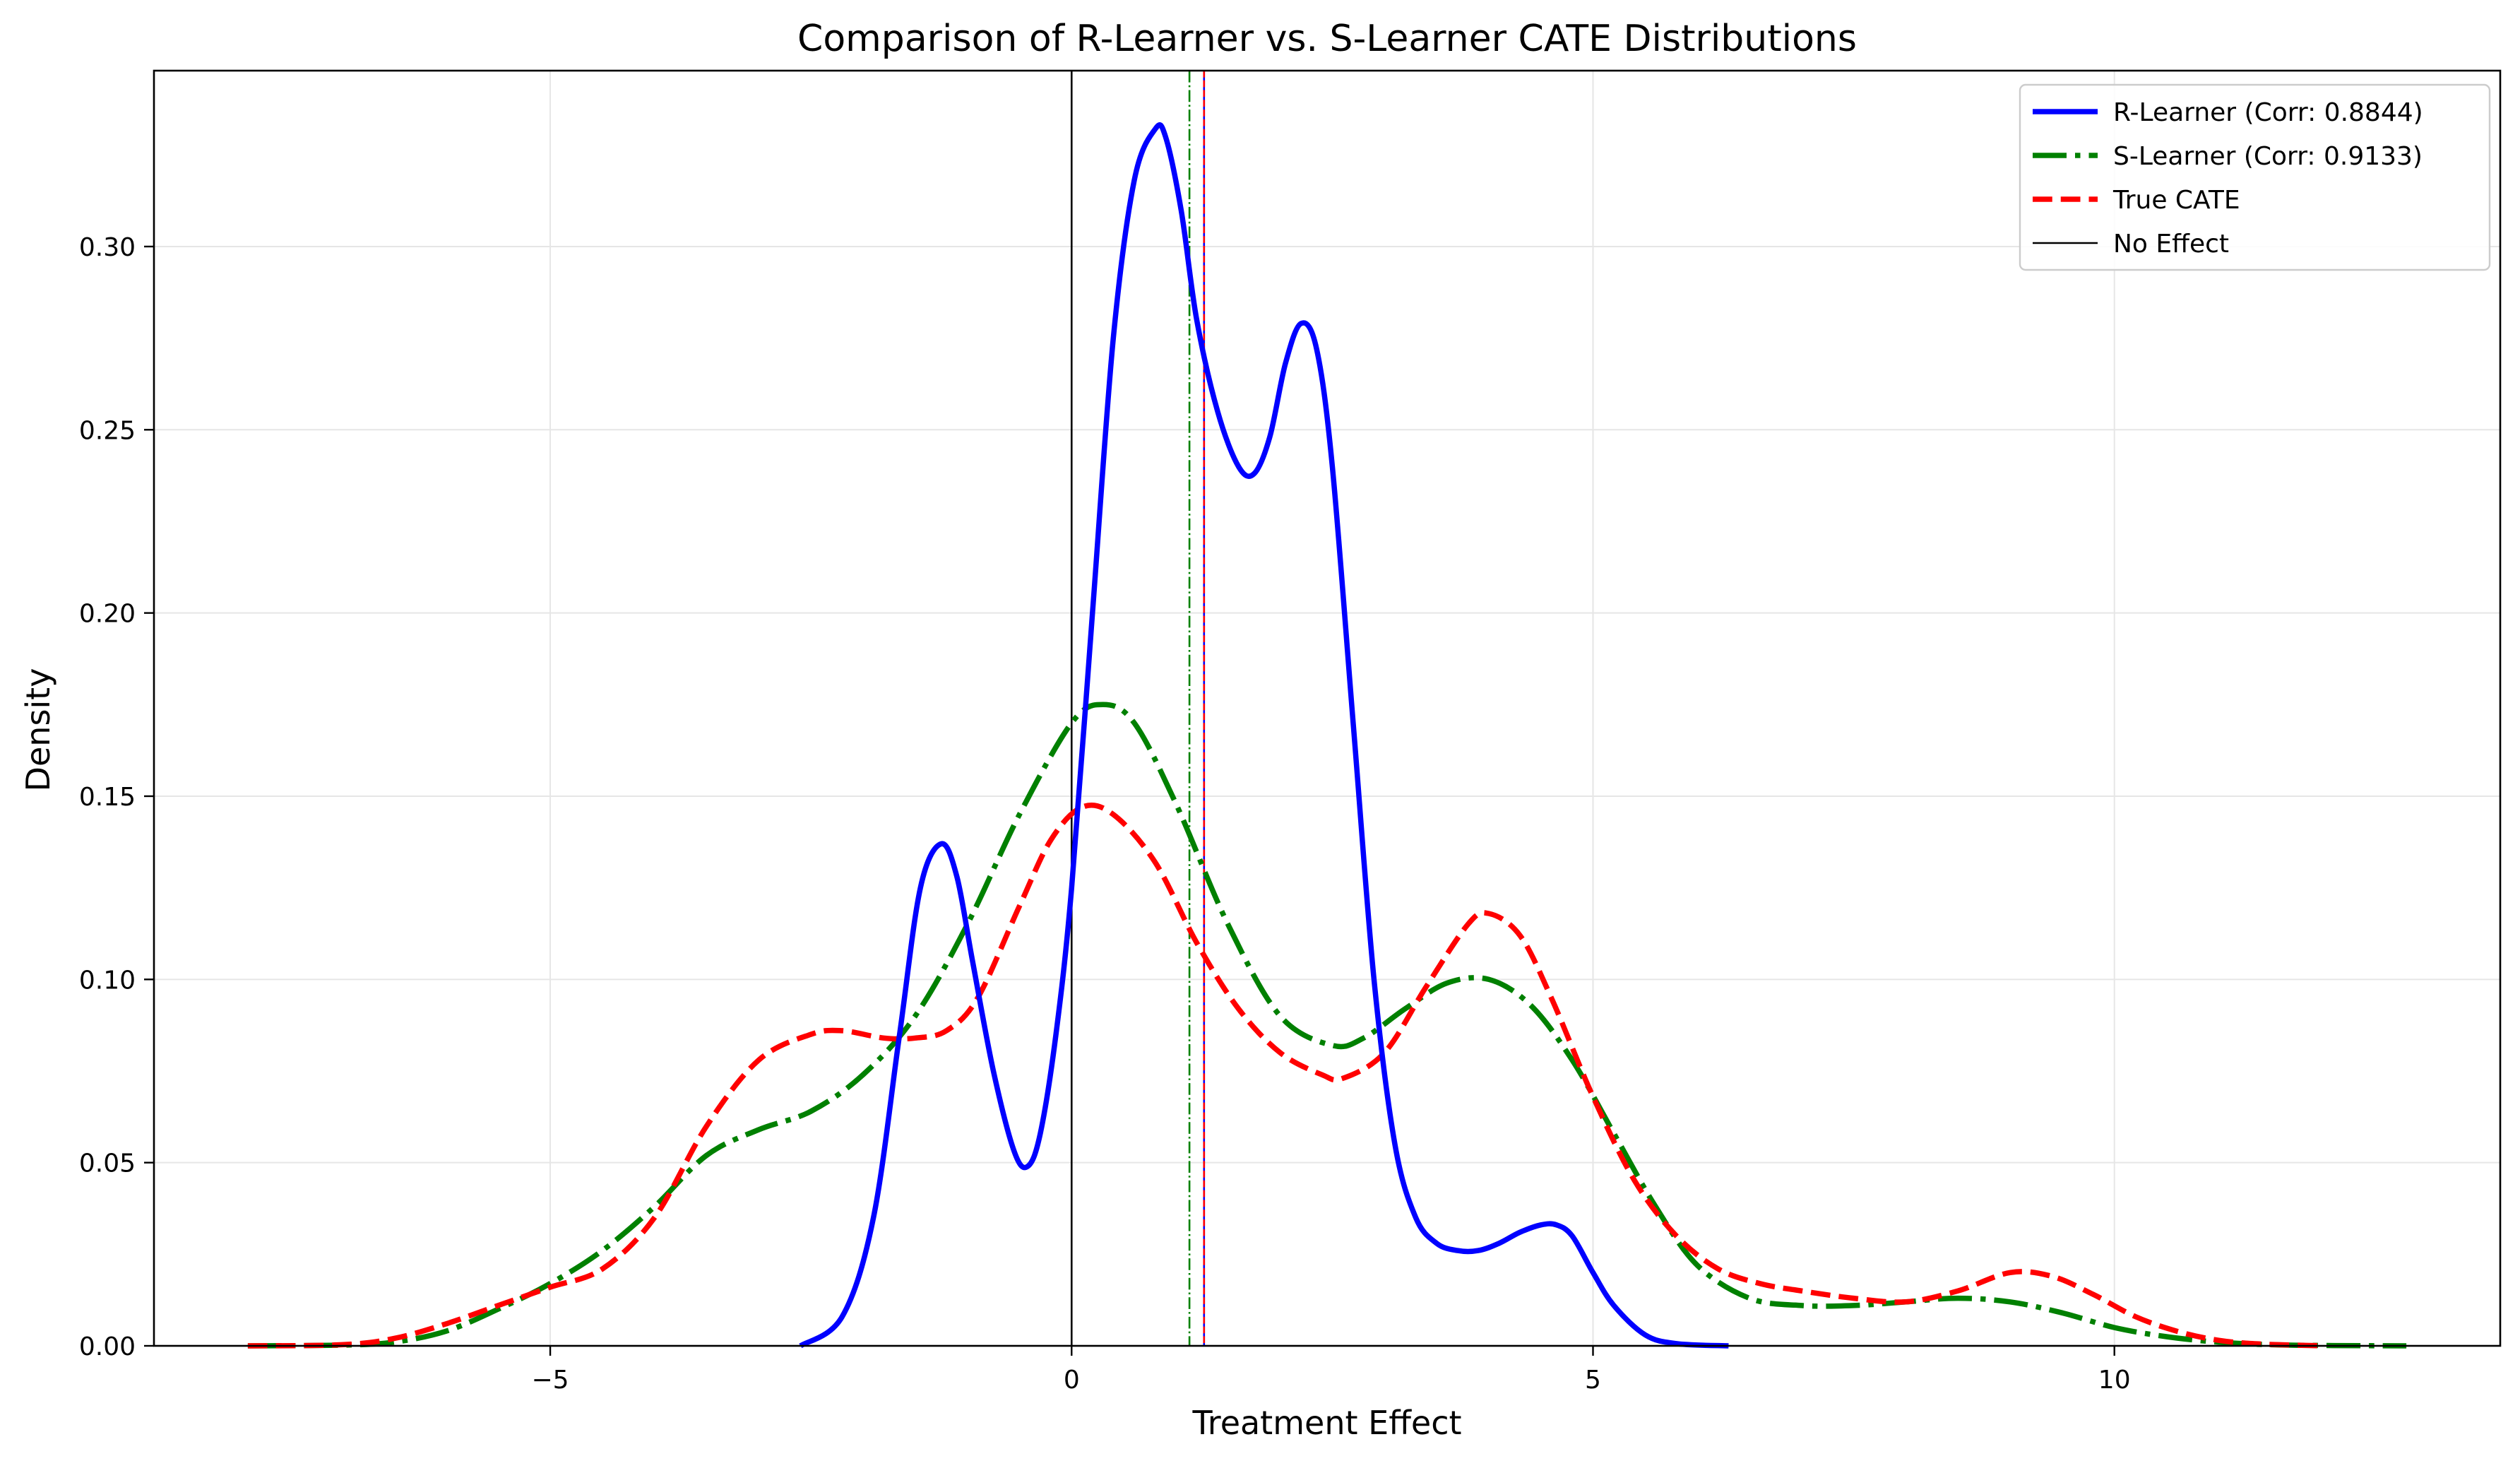  I want to click on x-axis-label: Treatment Effect, so click(1326, 1423).